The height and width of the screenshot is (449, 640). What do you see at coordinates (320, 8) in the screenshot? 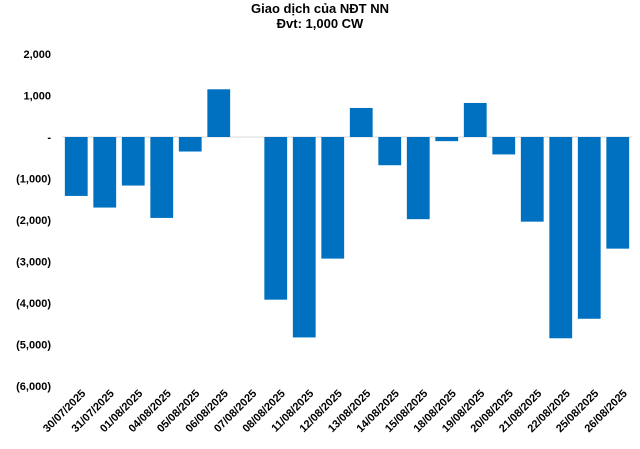
I see `chart-title: Giao dịch của NĐT NN` at bounding box center [320, 8].